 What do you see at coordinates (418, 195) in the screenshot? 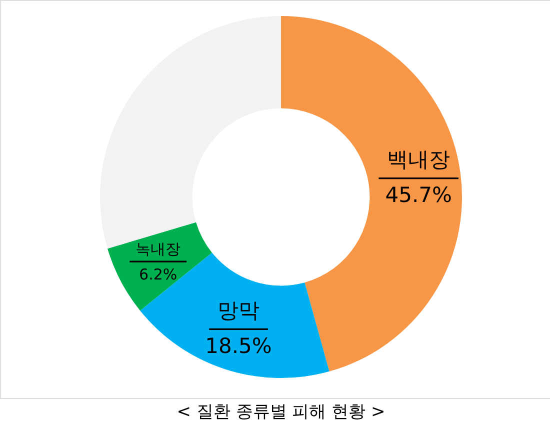
I see `data-label: 45.7%` at bounding box center [418, 195].